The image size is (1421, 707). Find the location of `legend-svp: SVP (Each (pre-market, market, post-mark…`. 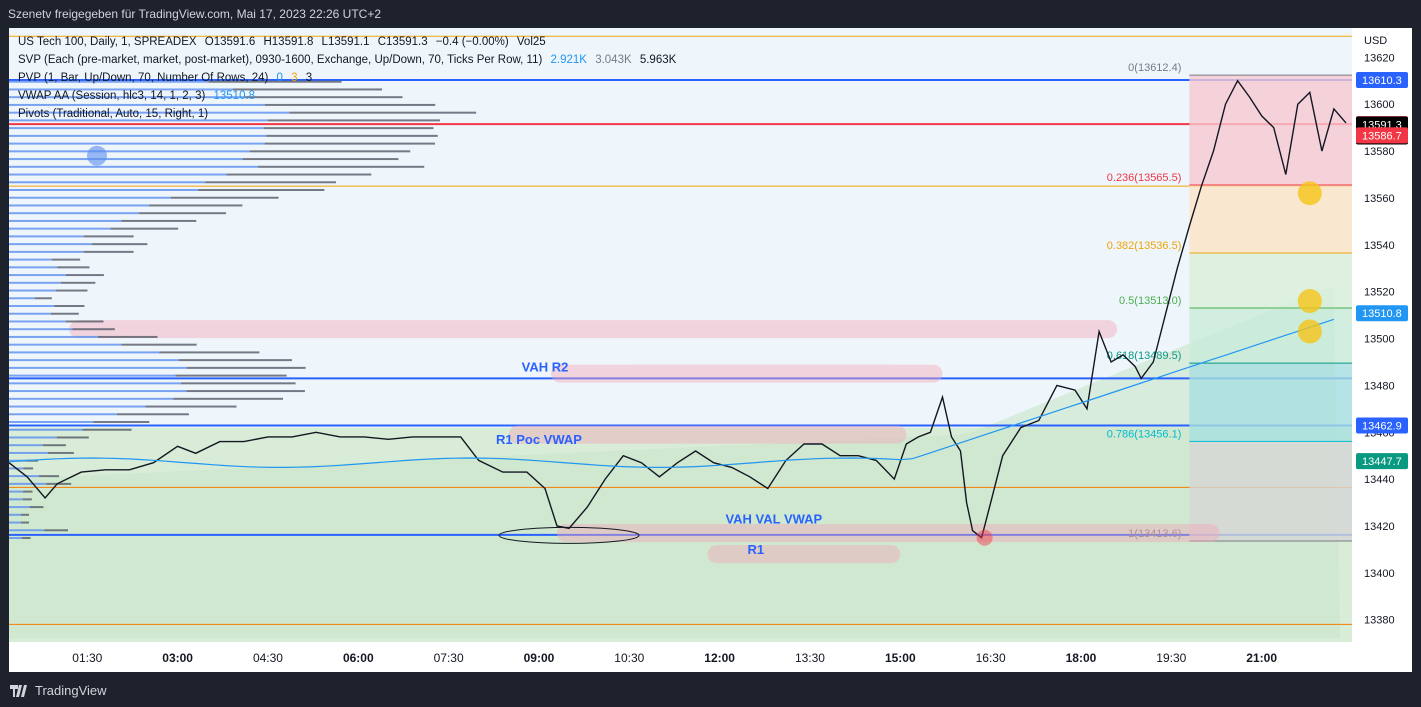

legend-svp: SVP (Each (pre-market, market, post-mark… is located at coordinates (347, 60).